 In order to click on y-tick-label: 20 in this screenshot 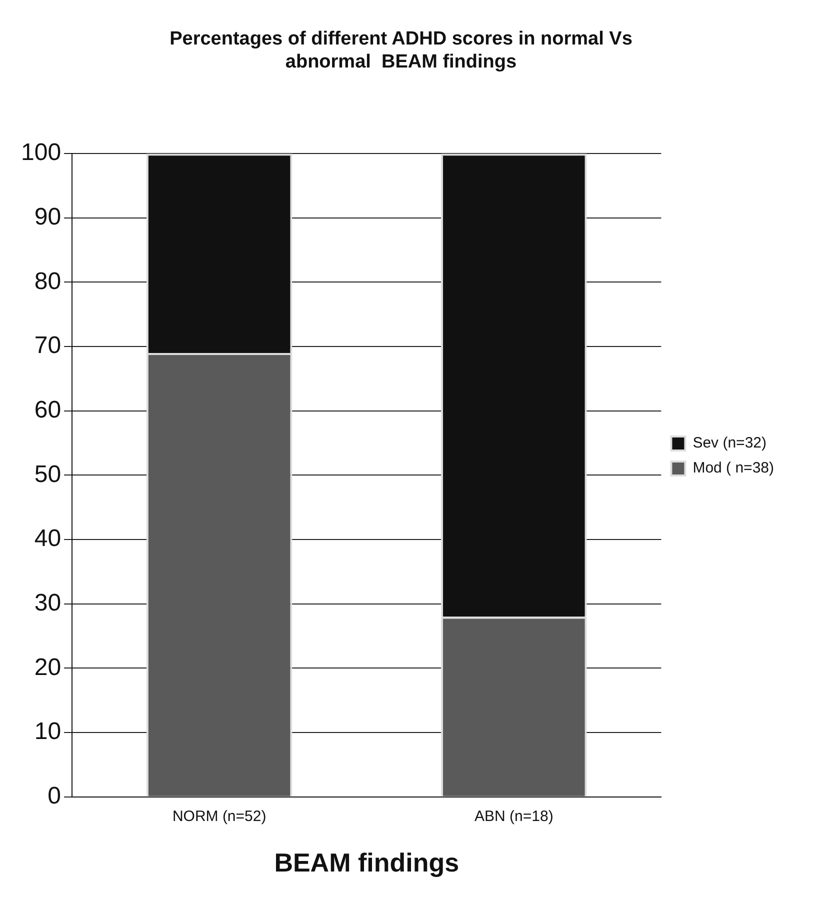, I will do `click(48, 667)`.